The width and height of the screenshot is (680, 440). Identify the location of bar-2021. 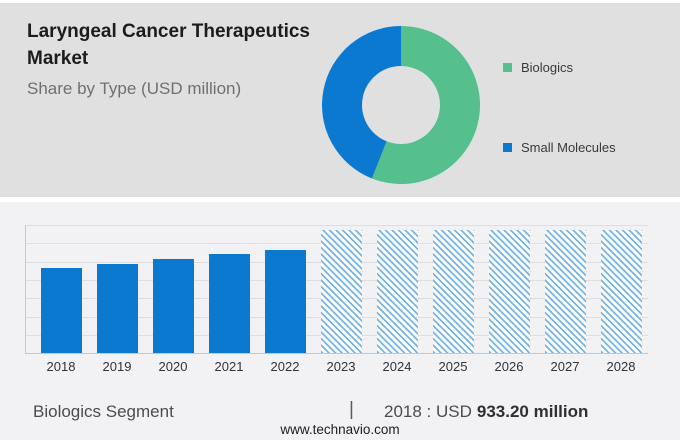
(229, 304).